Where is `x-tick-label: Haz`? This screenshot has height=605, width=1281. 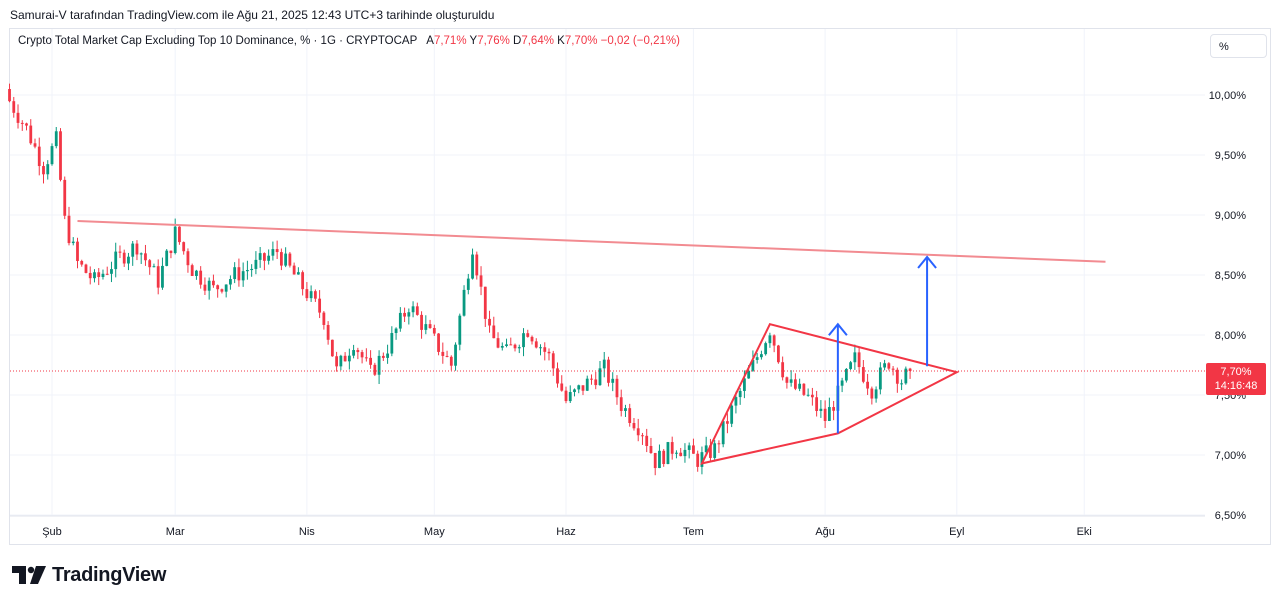
x-tick-label: Haz is located at coordinates (566, 532).